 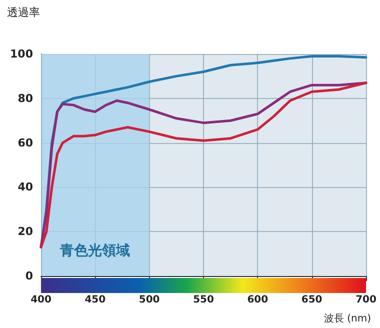 What do you see at coordinates (366, 300) in the screenshot?
I see `x-tick-label: 700` at bounding box center [366, 300].